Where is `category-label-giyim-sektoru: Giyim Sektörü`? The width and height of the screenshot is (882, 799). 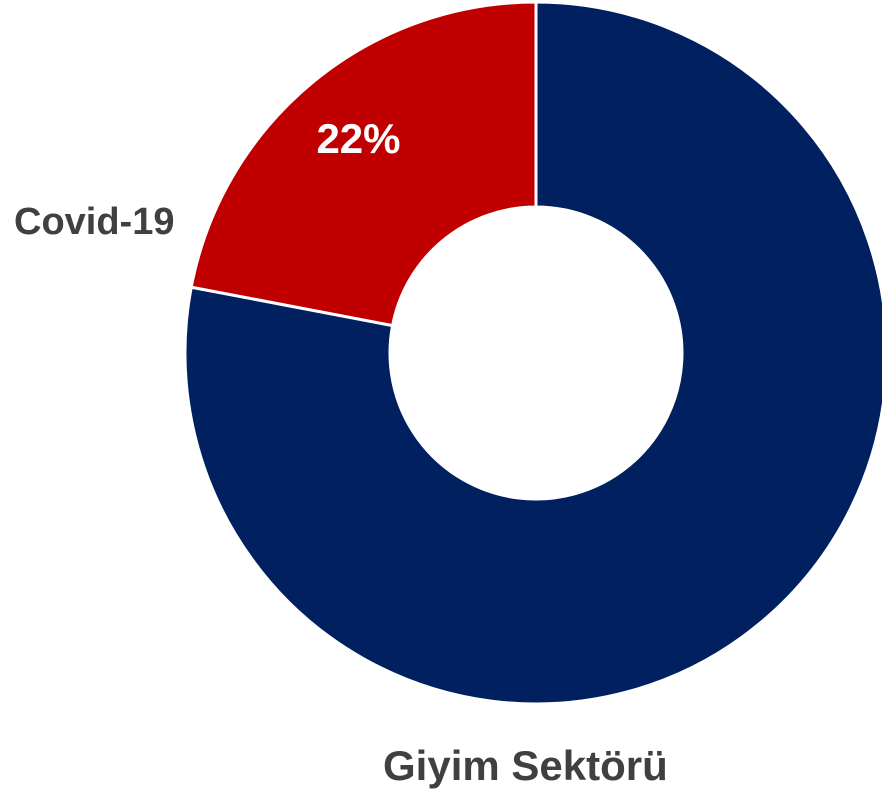
category-label-giyim-sektoru: Giyim Sektörü is located at coordinates (525, 765).